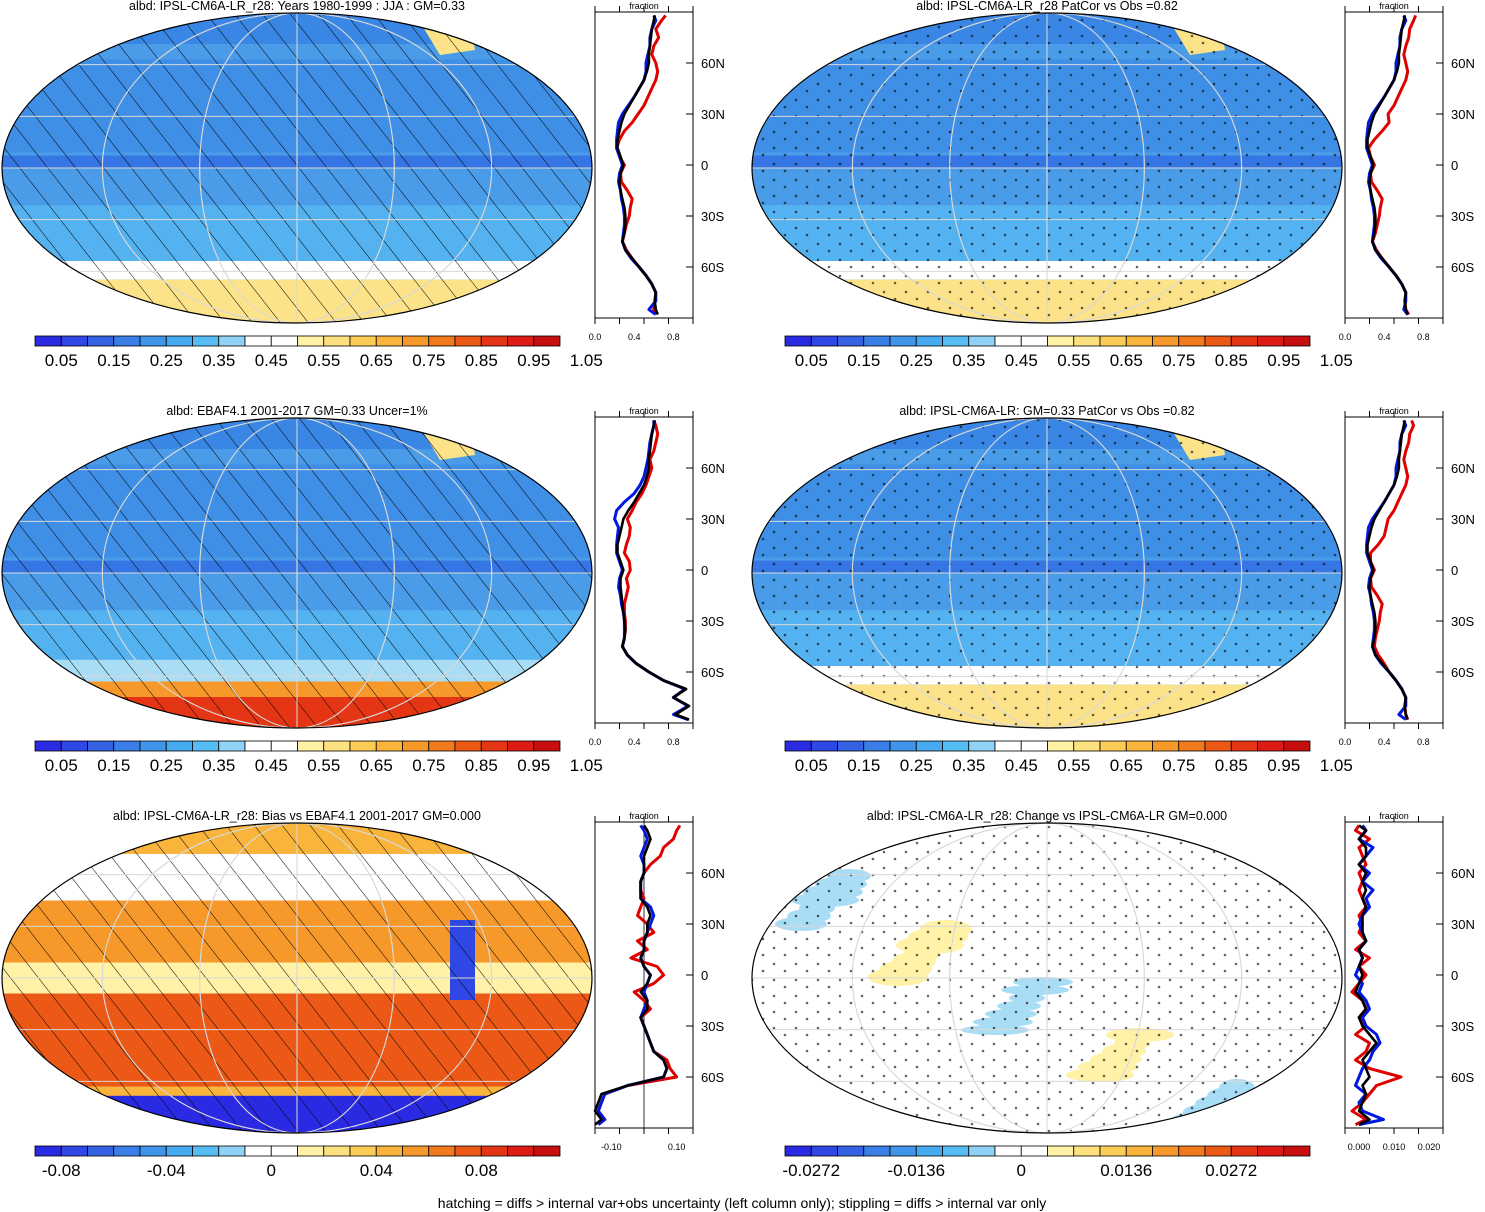  Describe the element at coordinates (1073, 765) in the screenshot. I see `colorbar-label: 0.55` at that location.